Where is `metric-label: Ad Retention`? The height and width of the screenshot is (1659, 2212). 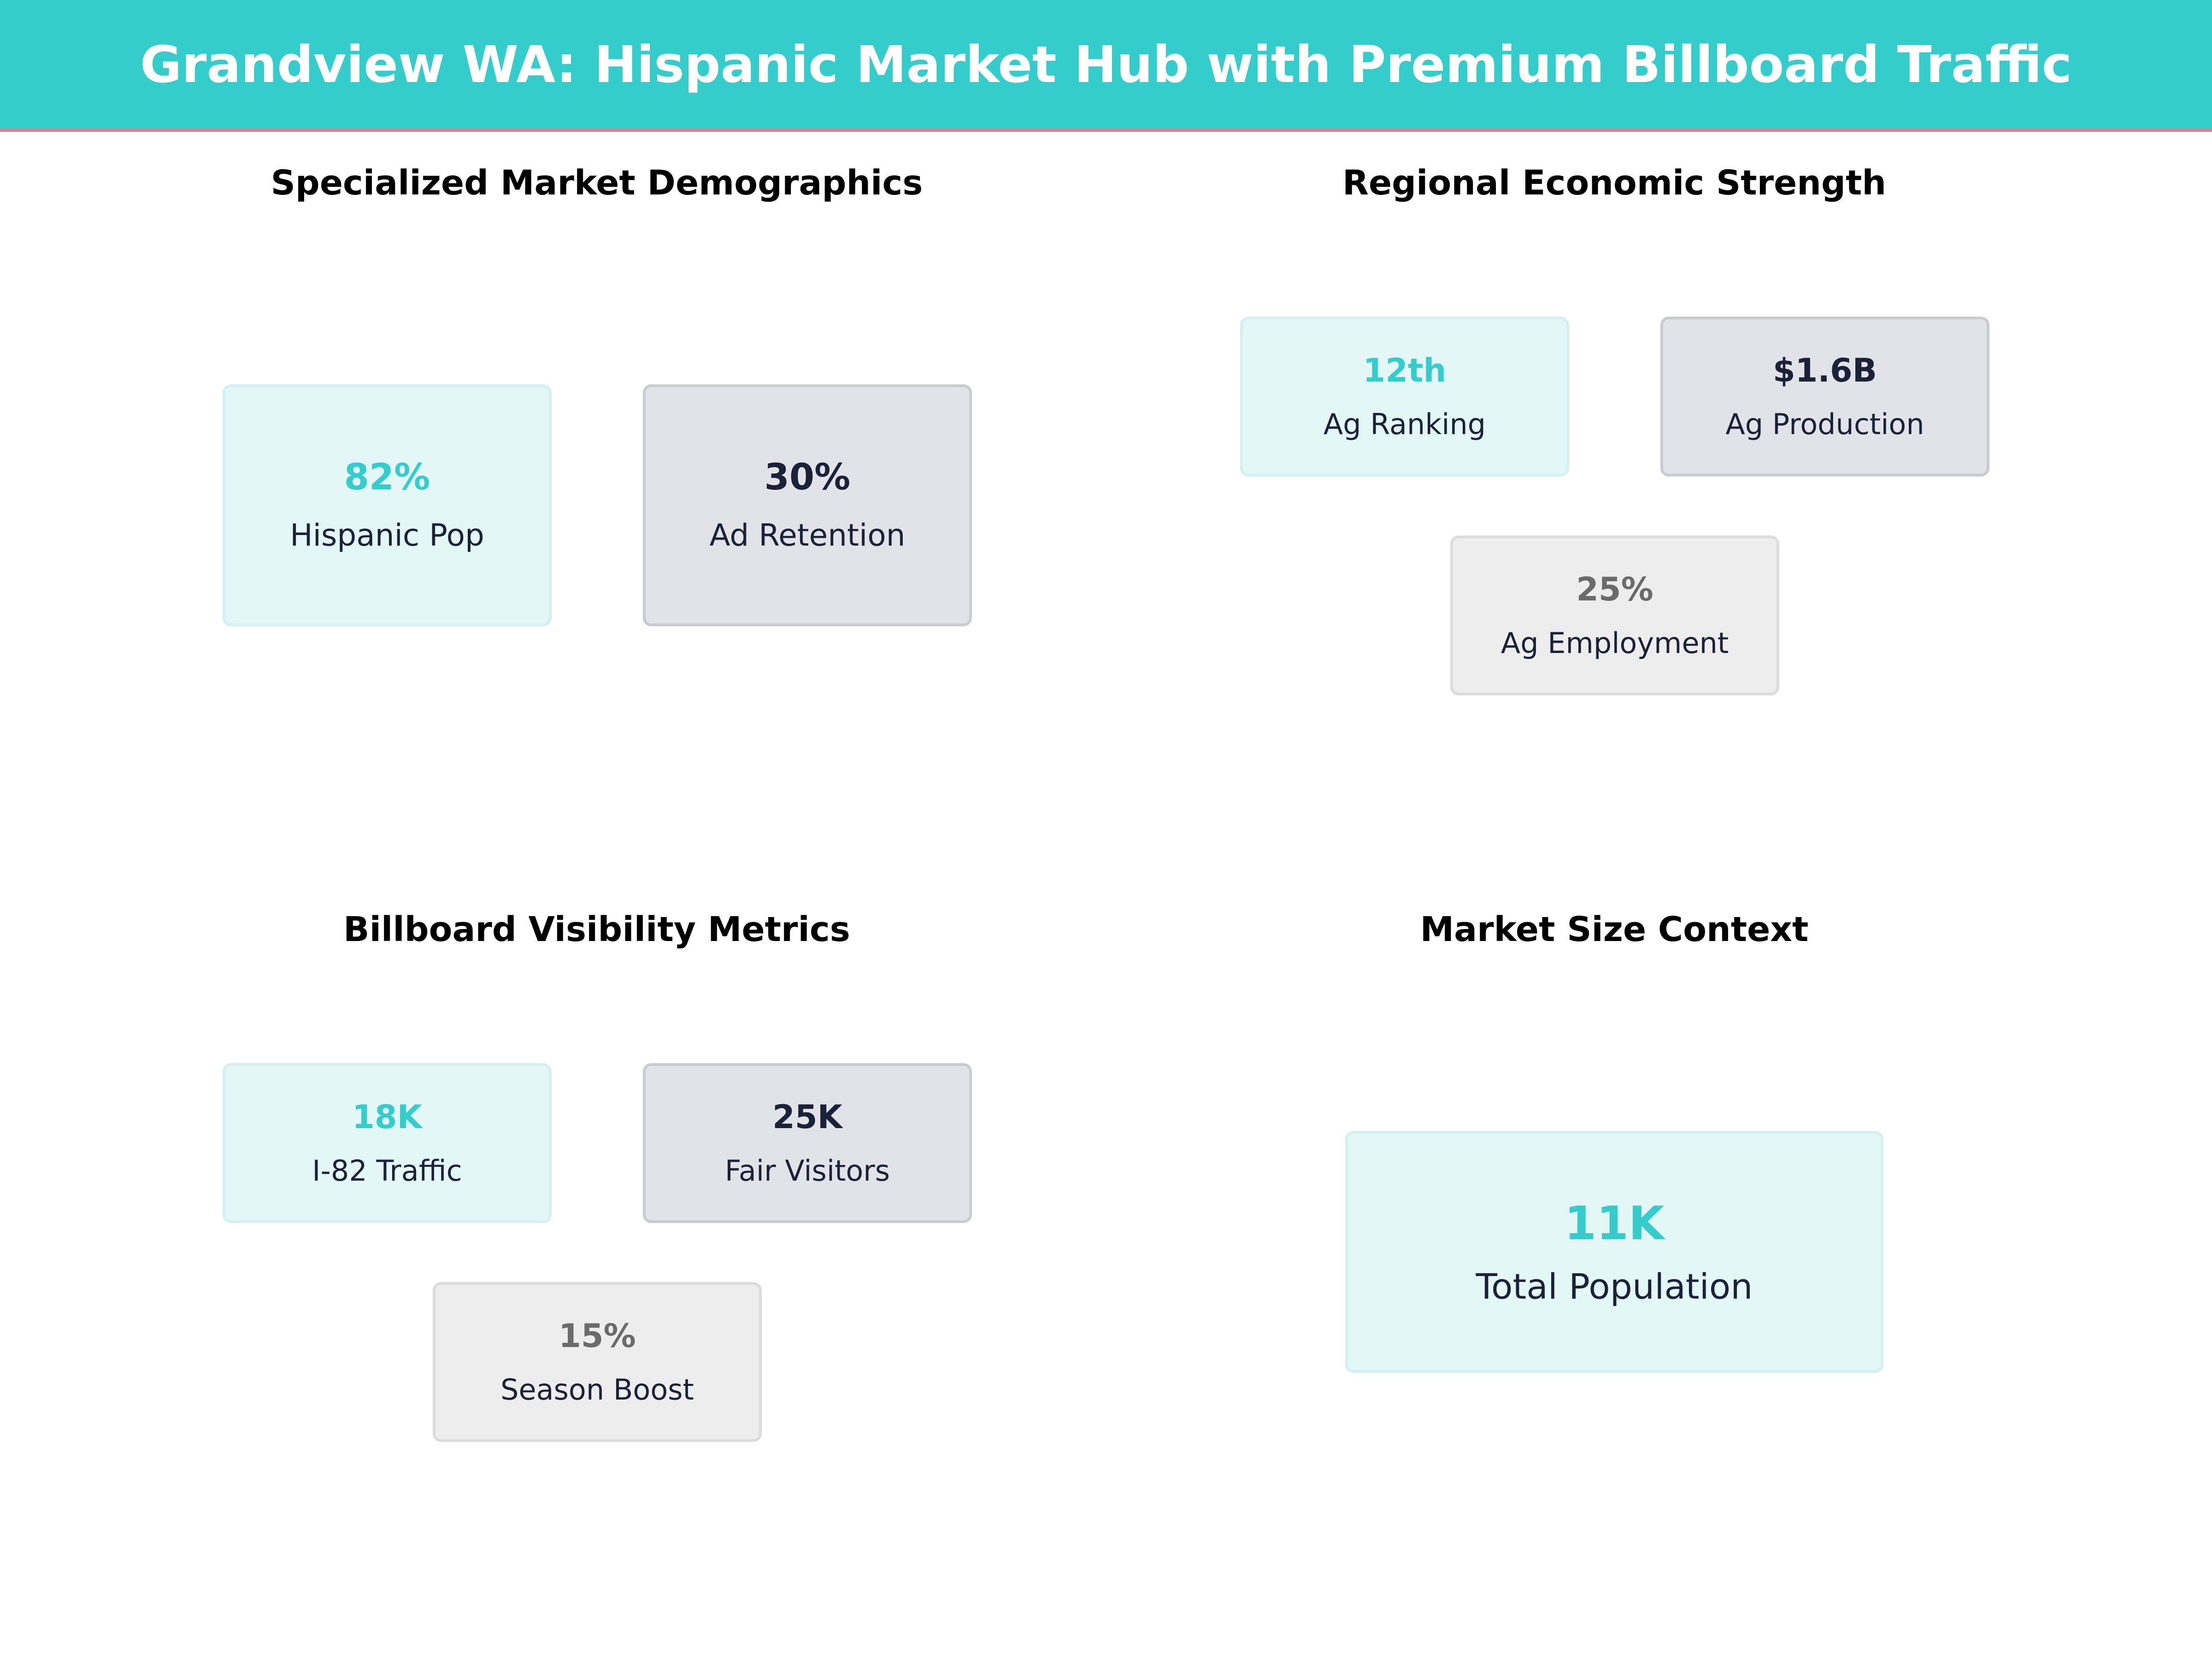
metric-label: Ad Retention is located at coordinates (807, 535).